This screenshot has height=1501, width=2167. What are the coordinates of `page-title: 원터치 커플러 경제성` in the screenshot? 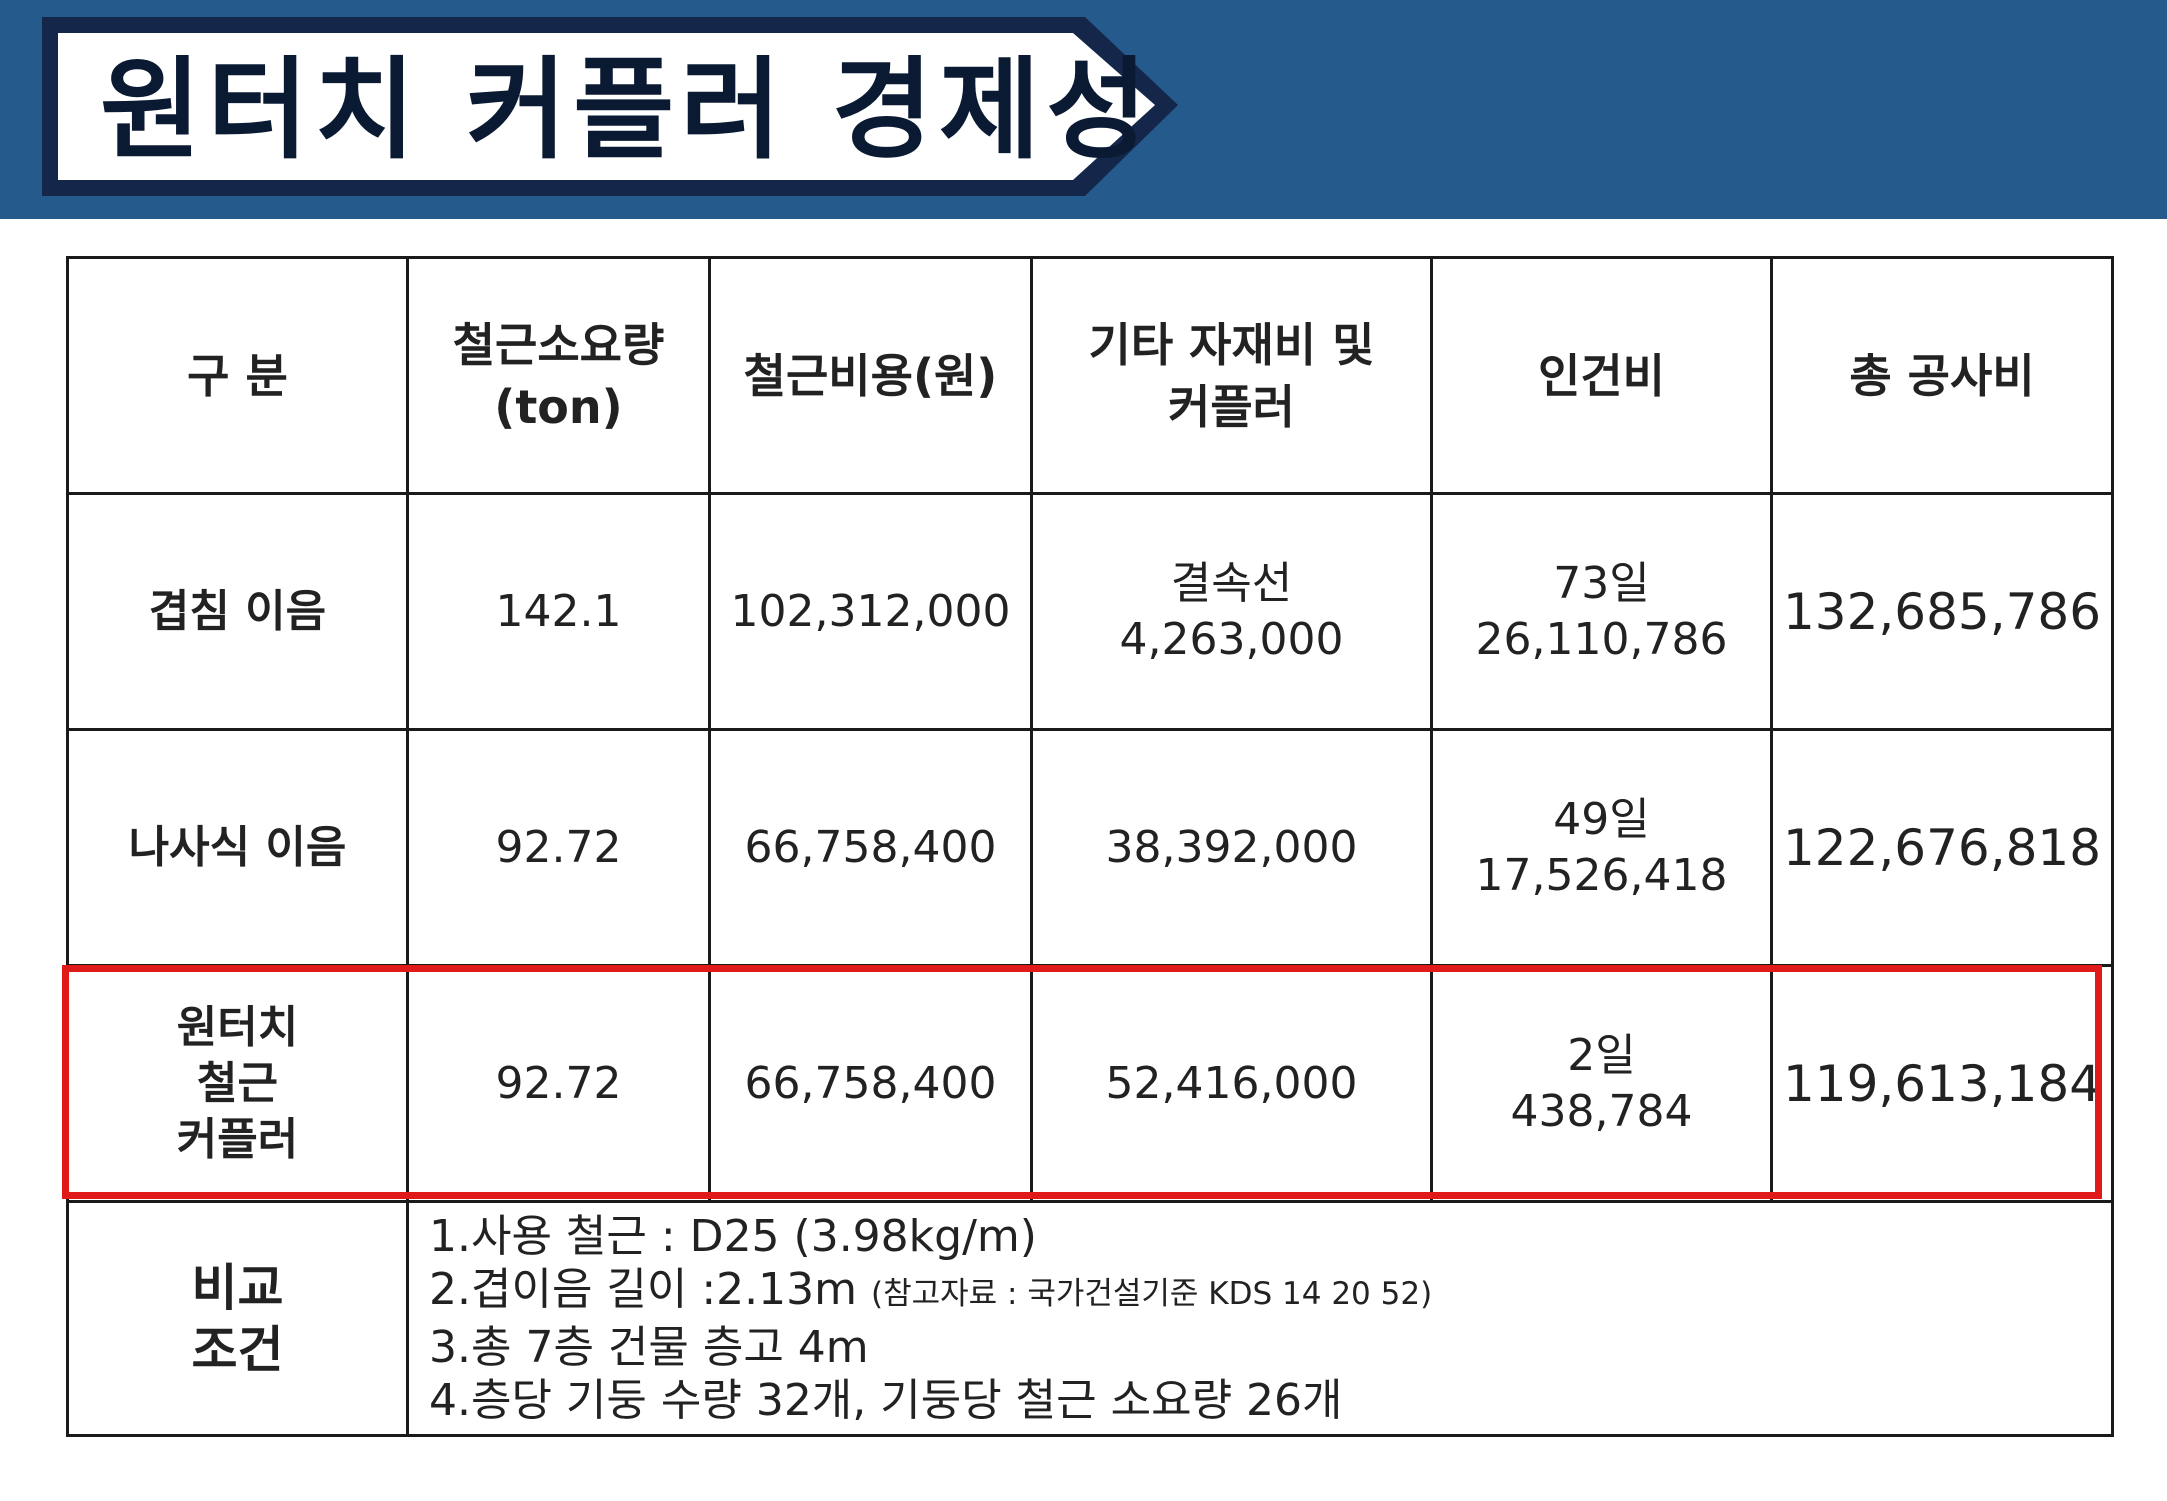 It's located at (627, 110).